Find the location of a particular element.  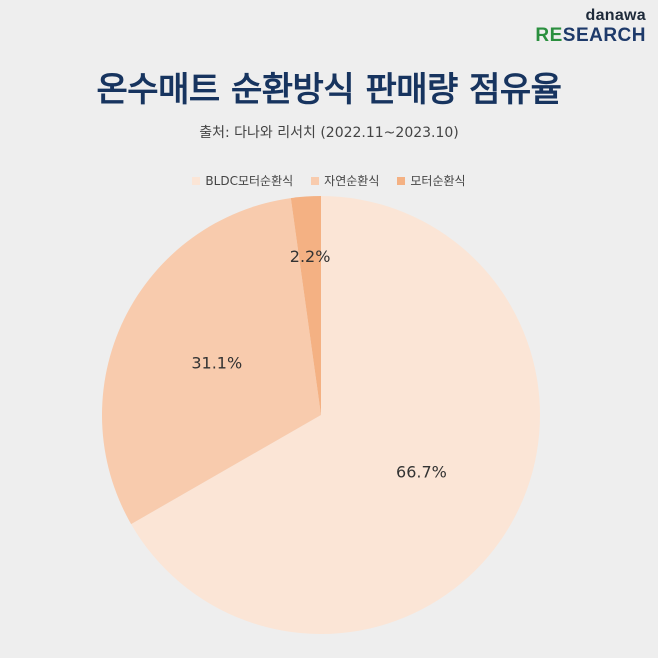

chart-title: 온수매트 순환방식 판매량 점유율 is located at coordinates (329, 90).